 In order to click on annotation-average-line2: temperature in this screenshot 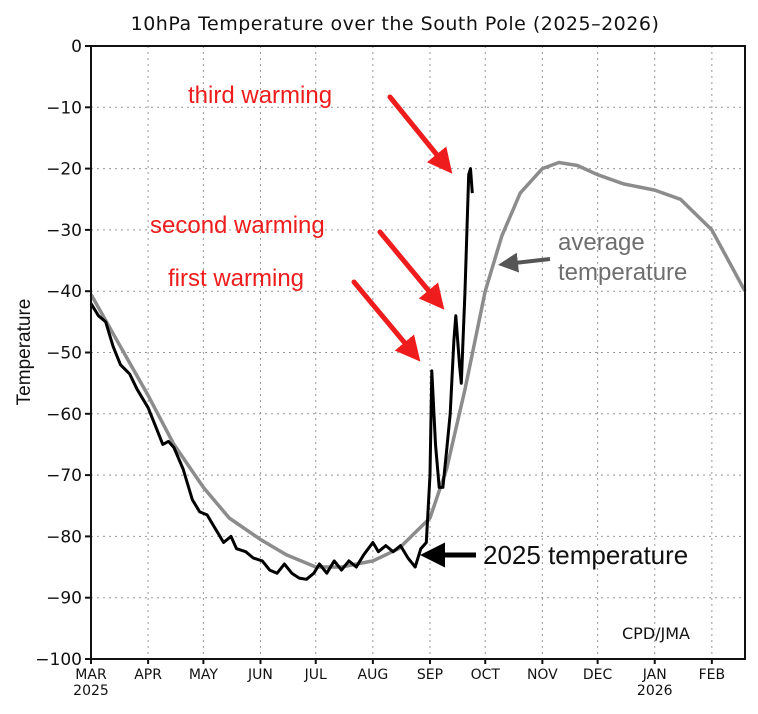, I will do `click(622, 272)`.